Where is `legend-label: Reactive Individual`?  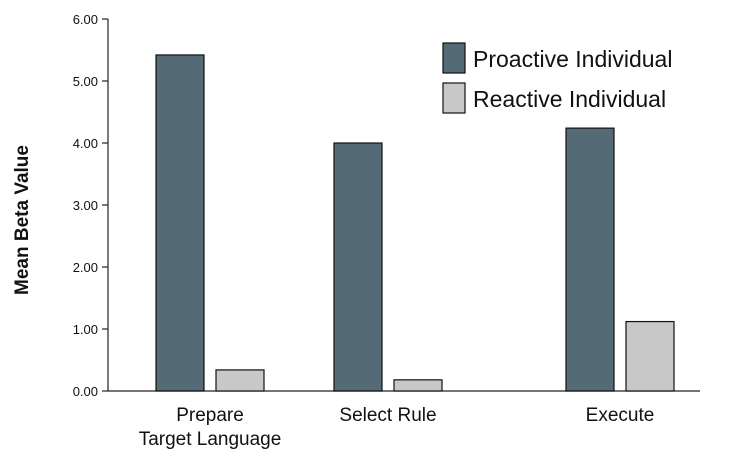
legend-label: Reactive Individual is located at coordinates (569, 99).